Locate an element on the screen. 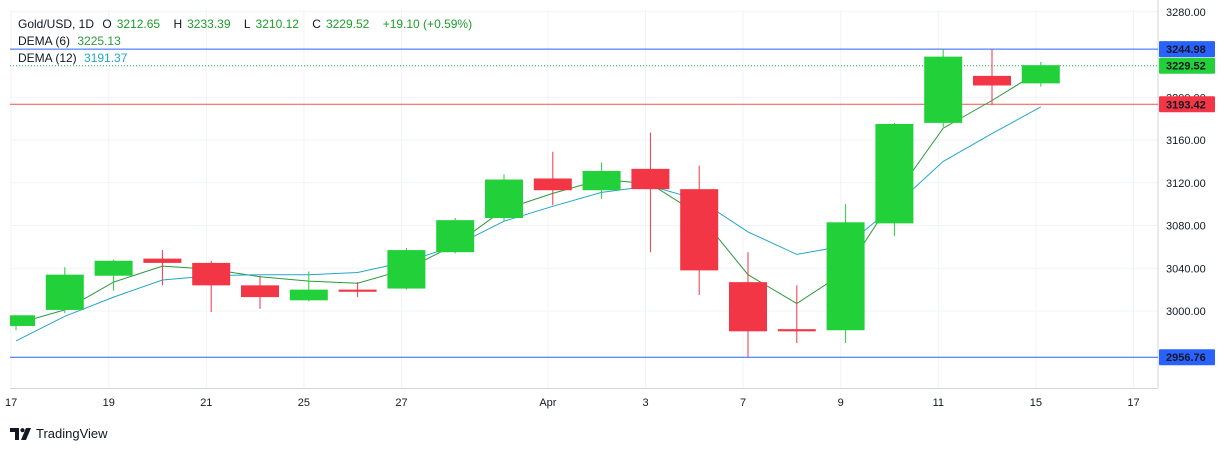  tradingview-icon is located at coordinates (20, 433).